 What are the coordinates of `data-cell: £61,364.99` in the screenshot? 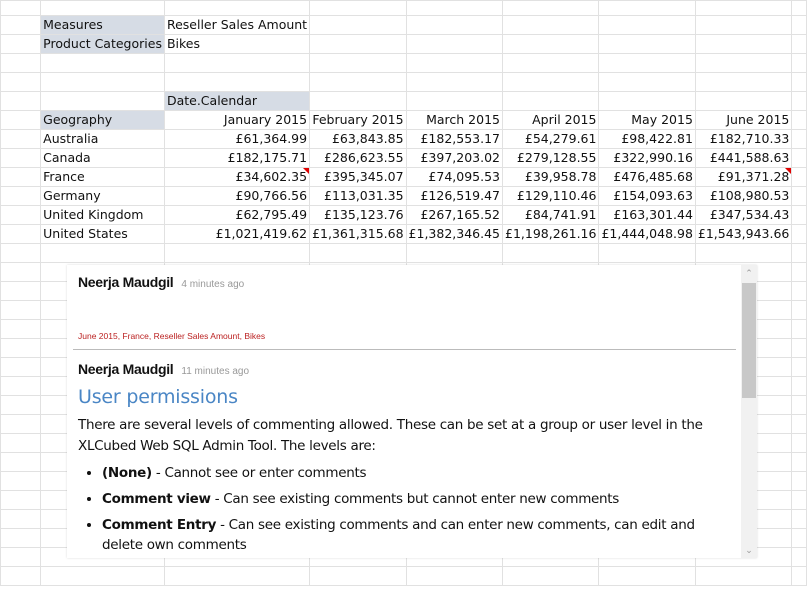 It's located at (237, 139).